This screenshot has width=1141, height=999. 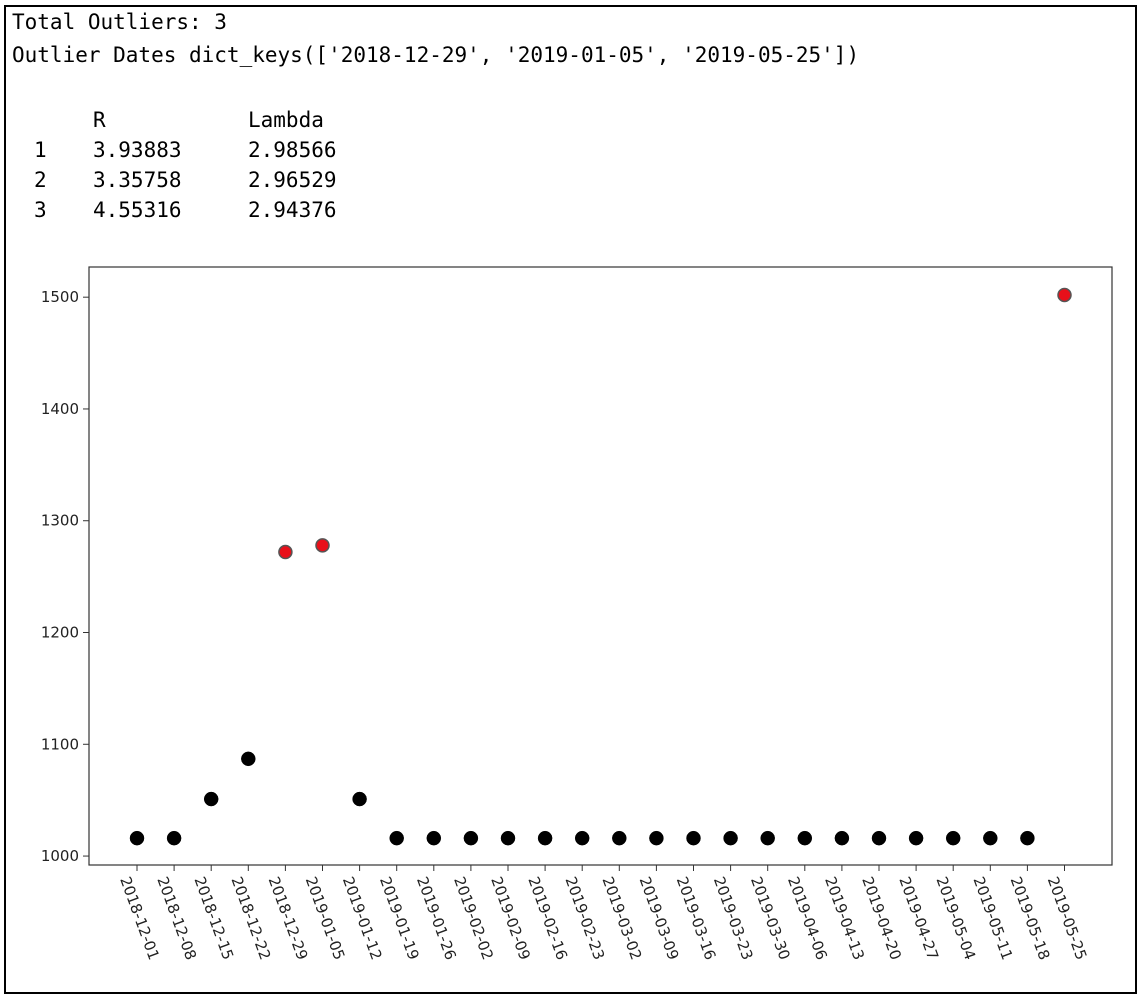 I want to click on table-row-index: 2, so click(x=40, y=180).